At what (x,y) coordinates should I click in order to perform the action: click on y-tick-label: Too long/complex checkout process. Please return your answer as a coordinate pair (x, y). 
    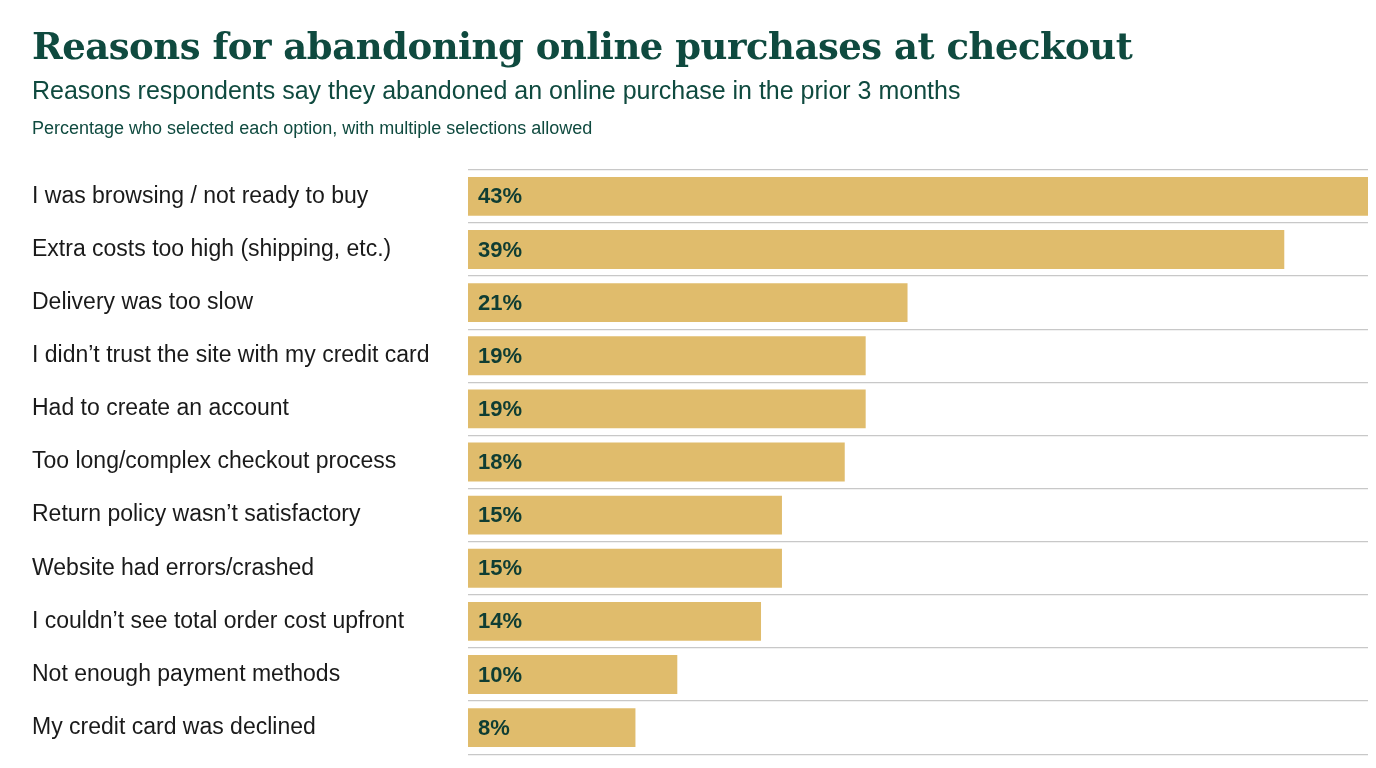
    Looking at the image, I should click on (214, 460).